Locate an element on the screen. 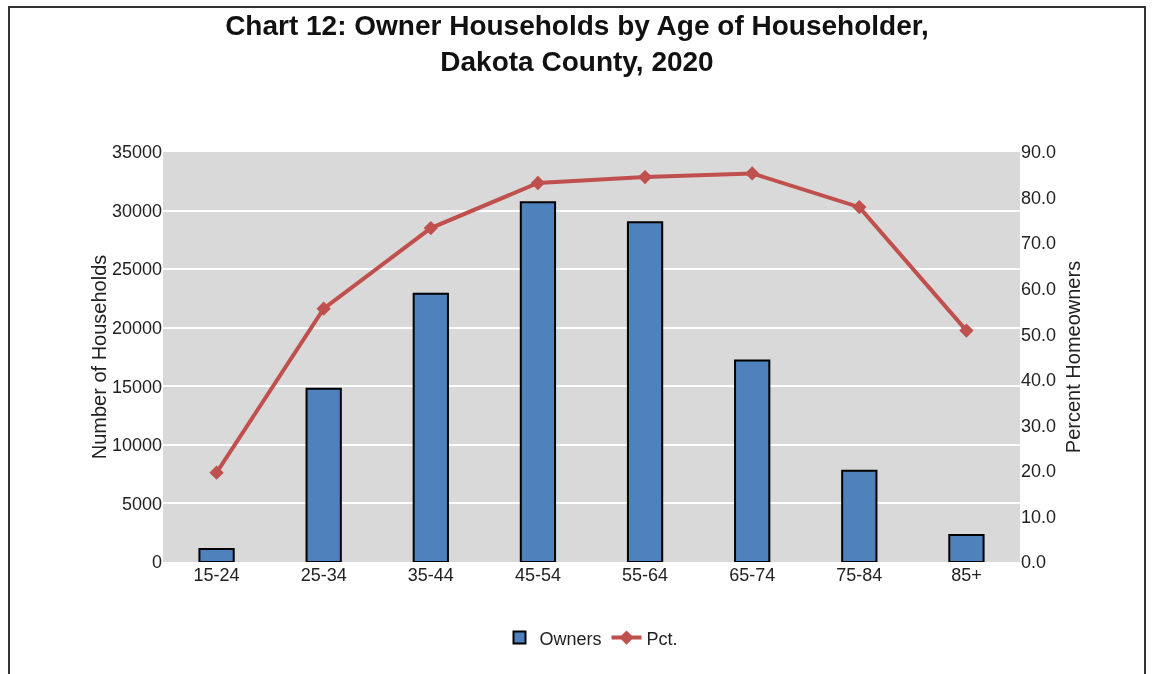 Image resolution: width=1154 pixels, height=674 pixels. x-tick-label: 75-84 is located at coordinates (859, 575).